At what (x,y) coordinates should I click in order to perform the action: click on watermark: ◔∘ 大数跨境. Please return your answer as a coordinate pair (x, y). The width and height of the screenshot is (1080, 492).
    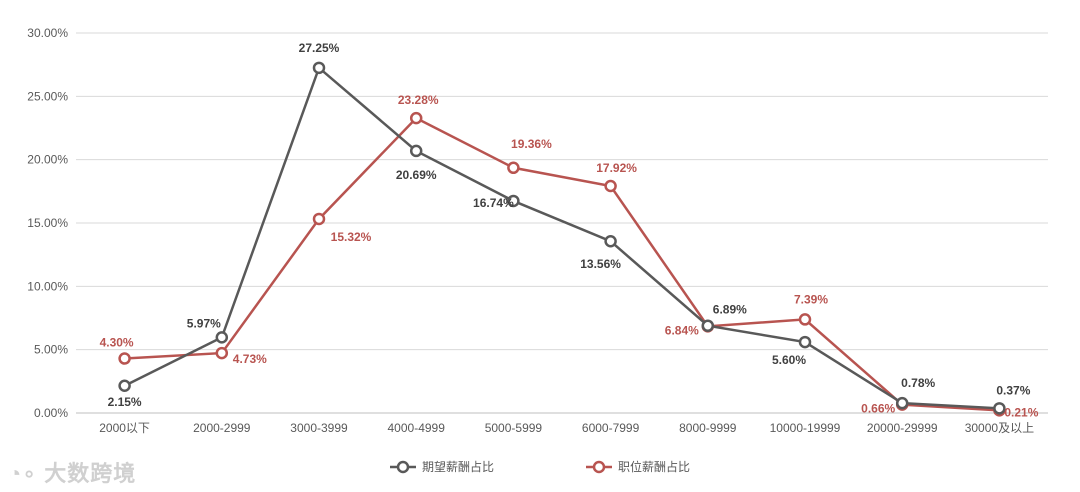
    Looking at the image, I should click on (72, 472).